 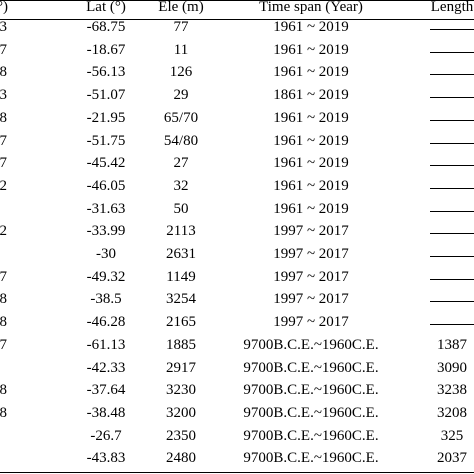 What do you see at coordinates (181, 277) in the screenshot?
I see `cell-ele: 1149` at bounding box center [181, 277].